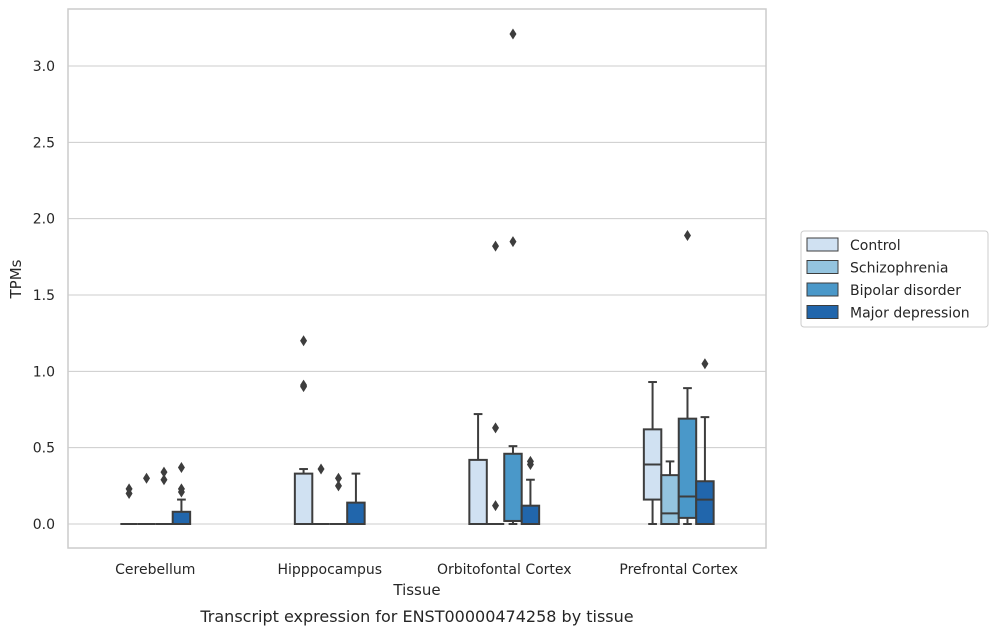  Describe the element at coordinates (44, 525) in the screenshot. I see `y-tick-label: 0.0` at that location.